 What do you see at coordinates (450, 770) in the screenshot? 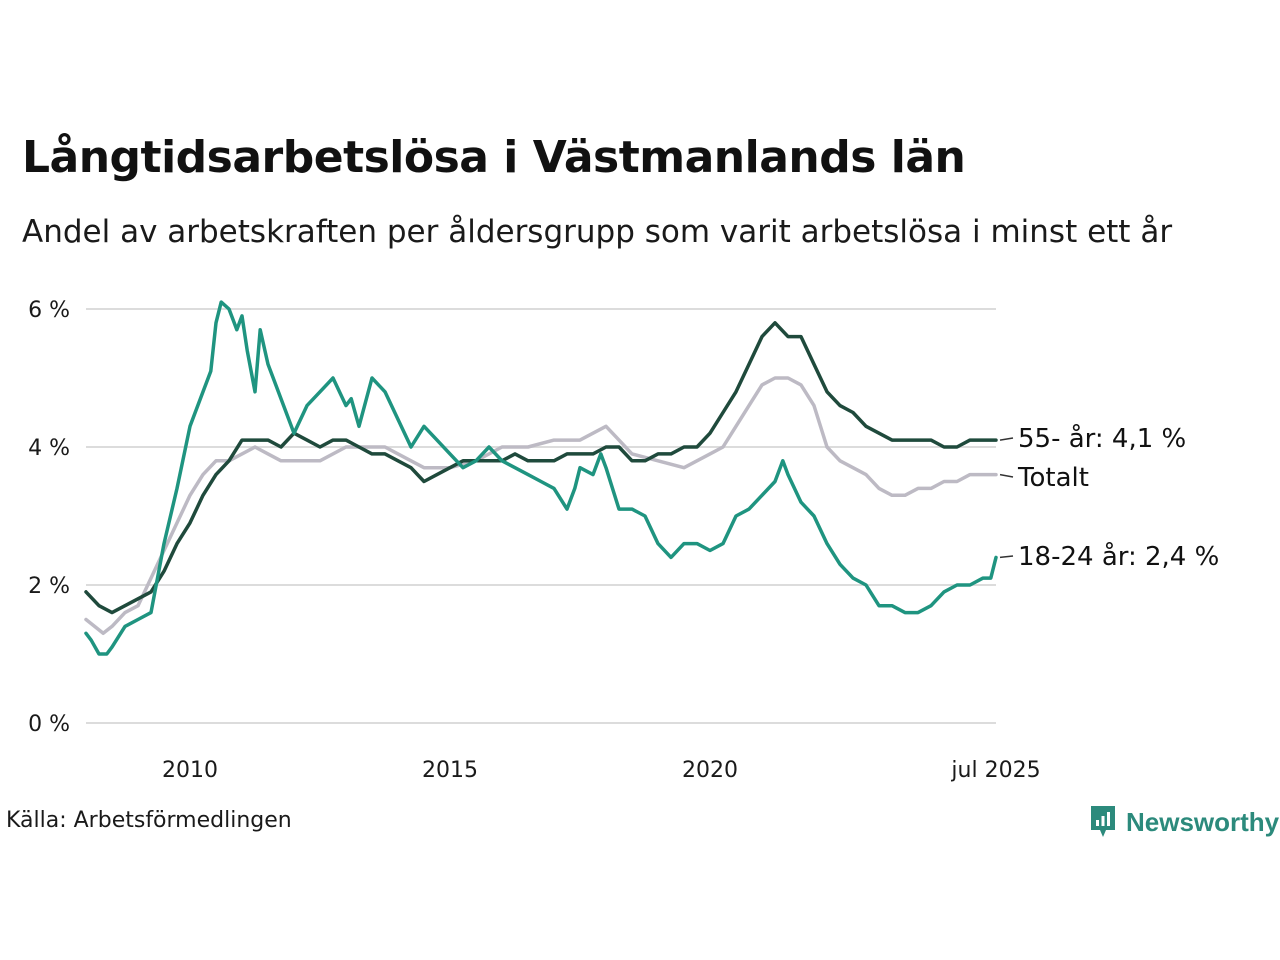
I see `x-tick-label: 2015` at bounding box center [450, 770].